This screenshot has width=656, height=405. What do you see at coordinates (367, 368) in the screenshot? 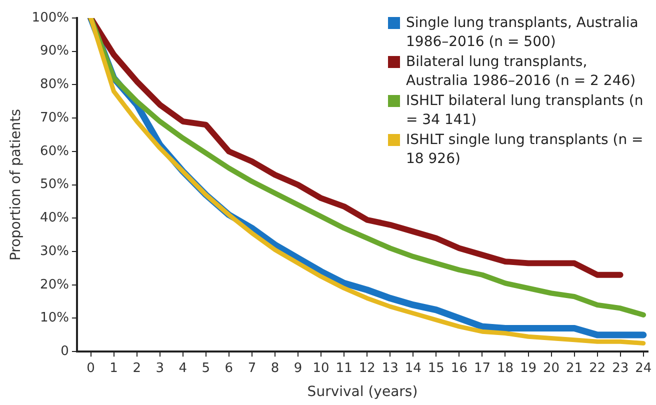
I see `x-tick-label: 12` at bounding box center [367, 368].